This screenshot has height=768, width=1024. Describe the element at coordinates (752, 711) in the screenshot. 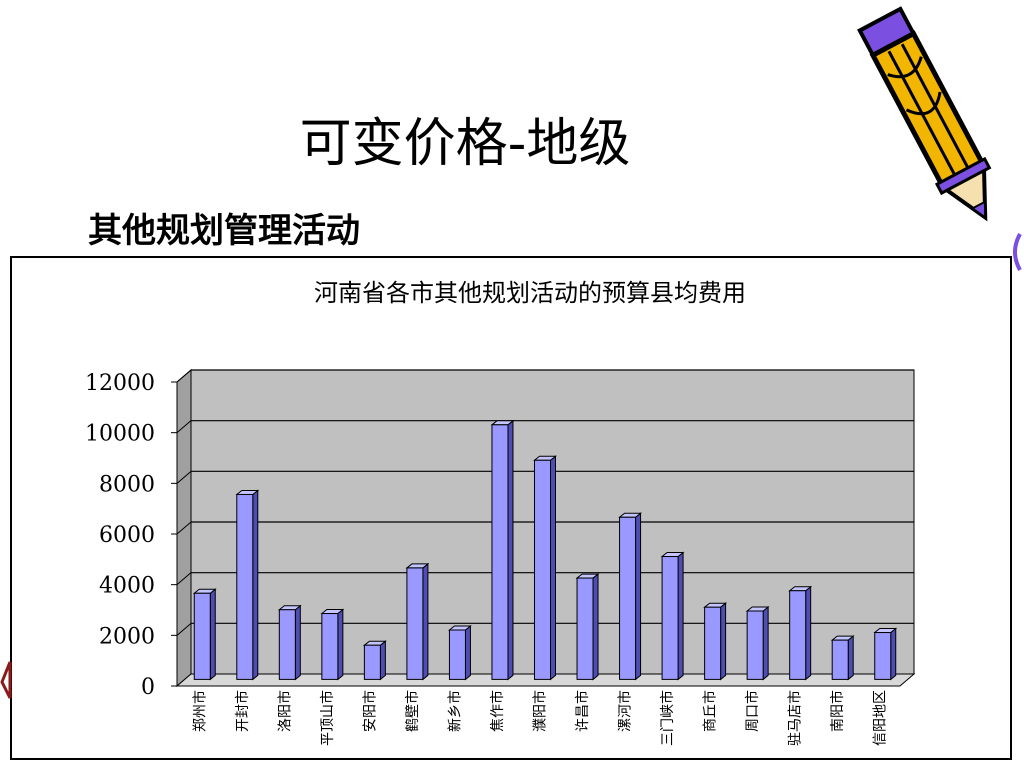

I see `x-tick-label: 周口市` at that location.